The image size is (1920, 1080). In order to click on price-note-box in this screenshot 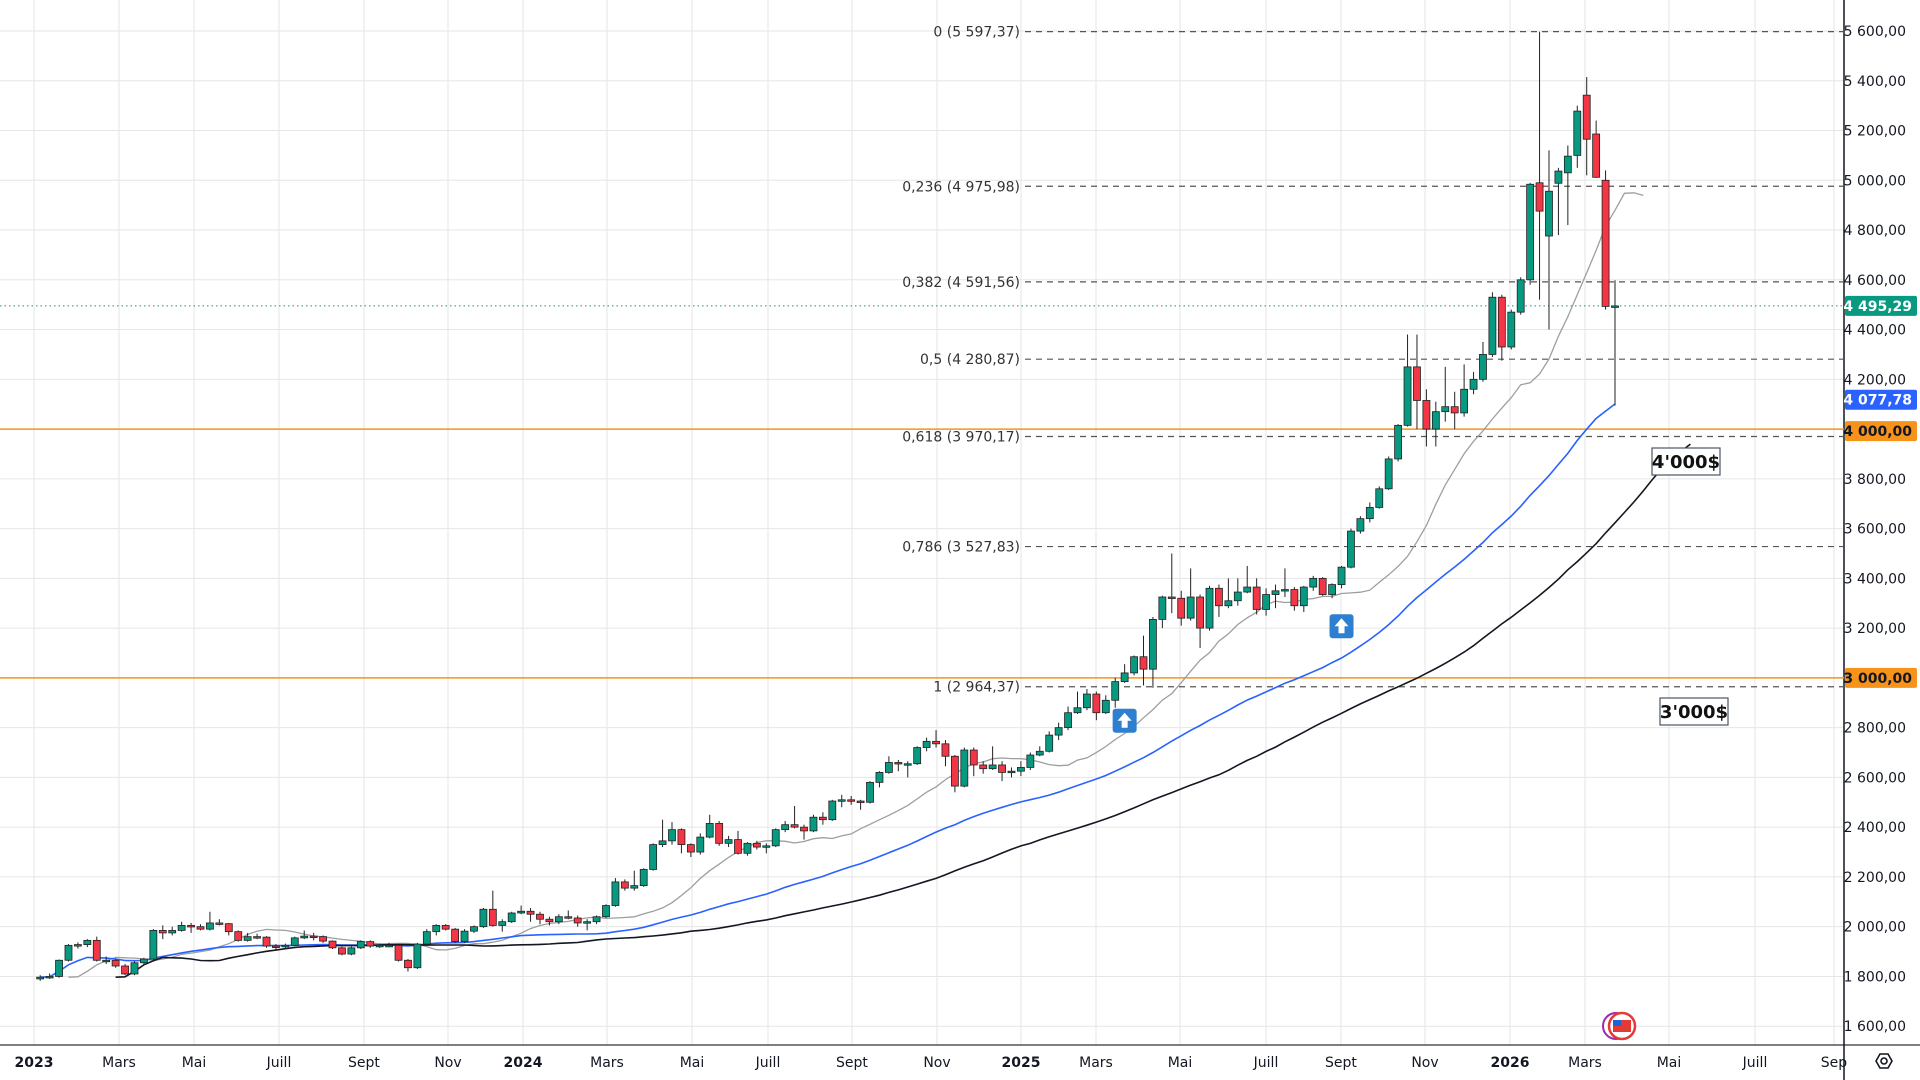, I will do `click(1686, 461)`.